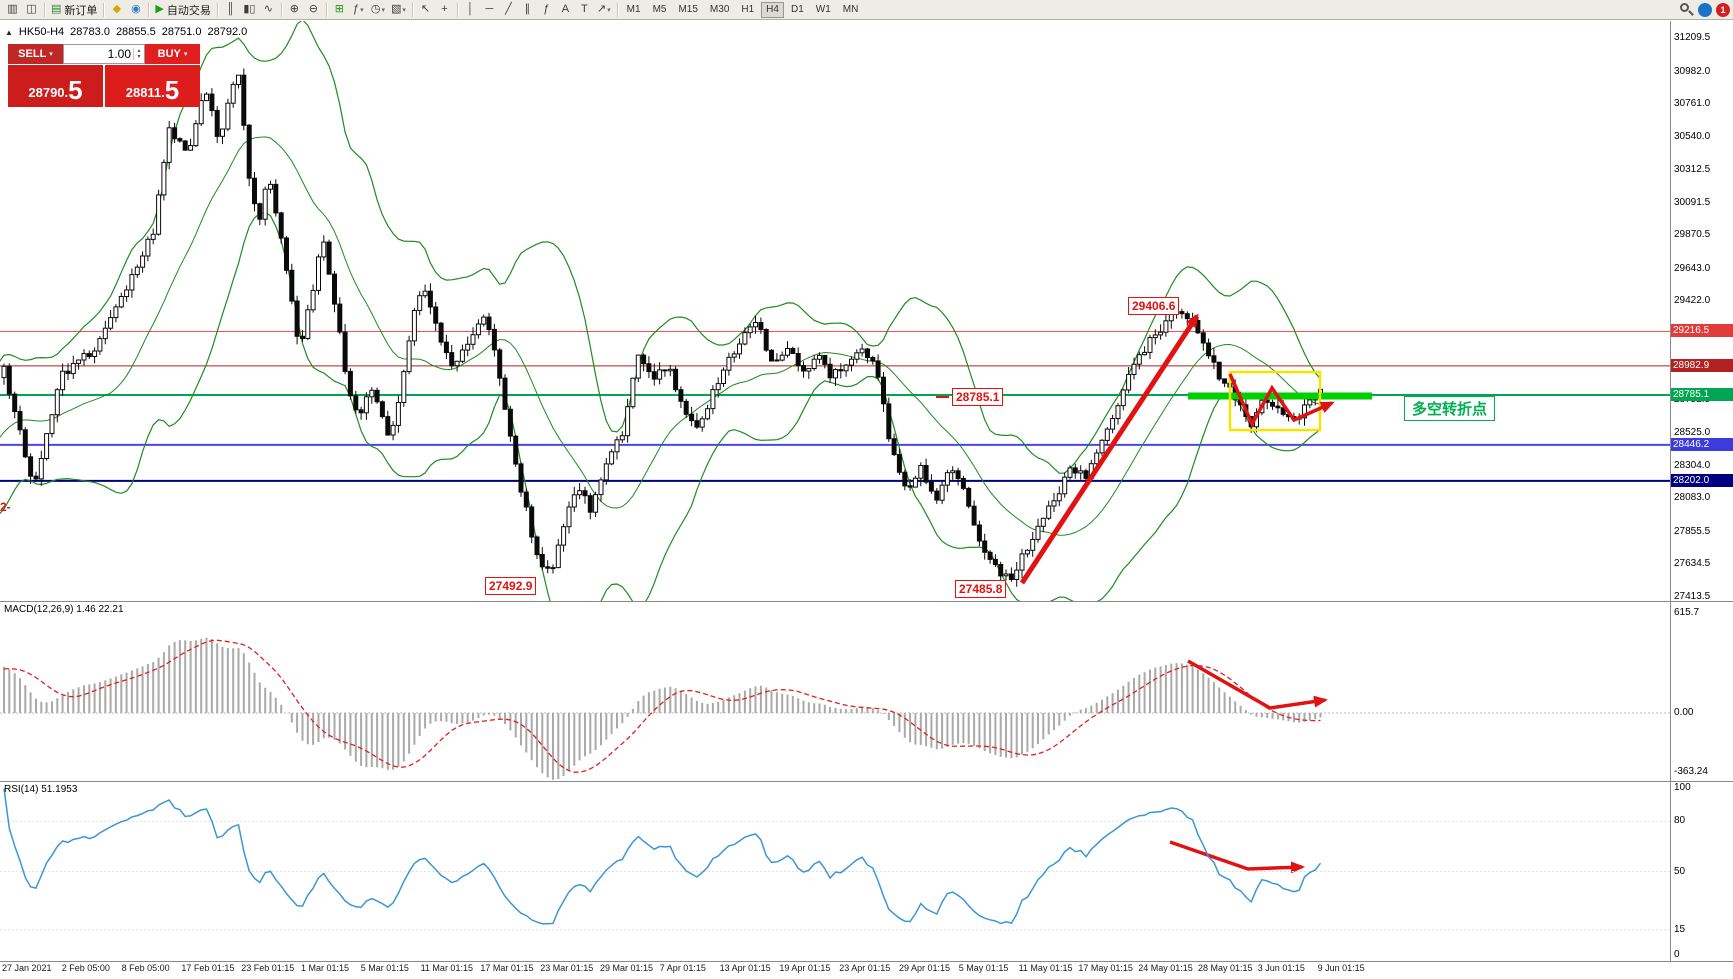 The height and width of the screenshot is (979, 1733). Describe the element at coordinates (527, 9) in the screenshot. I see `channel-button: ∥` at that location.